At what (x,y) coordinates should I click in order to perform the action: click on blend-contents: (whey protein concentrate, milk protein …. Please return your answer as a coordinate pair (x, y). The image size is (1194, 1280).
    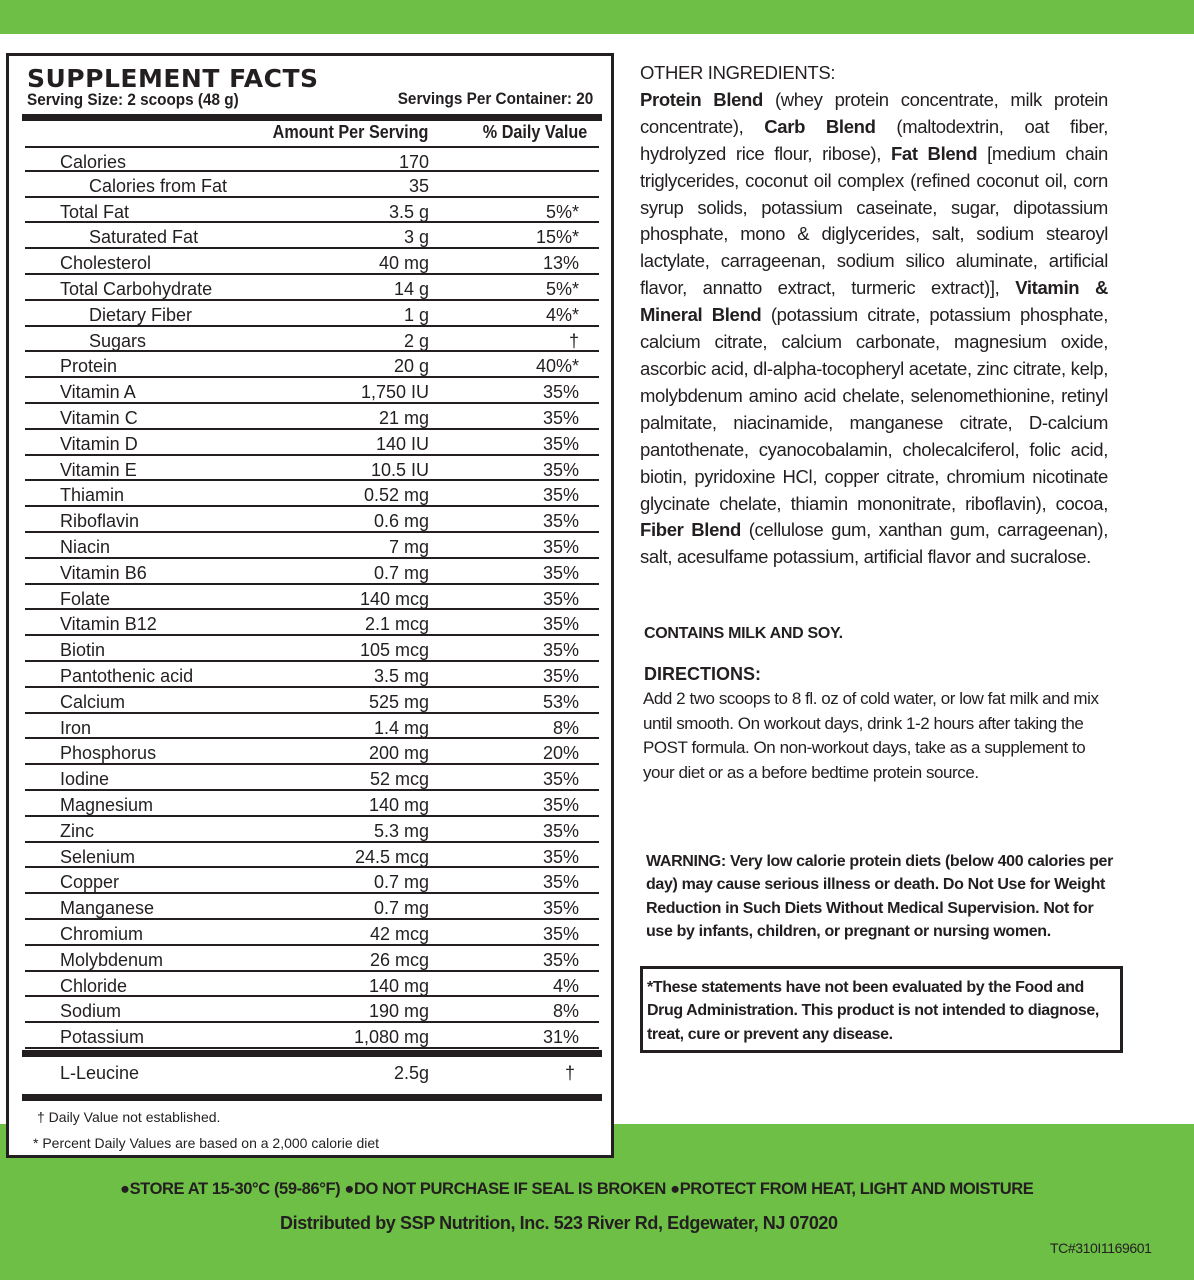
    Looking at the image, I should click on (874, 112).